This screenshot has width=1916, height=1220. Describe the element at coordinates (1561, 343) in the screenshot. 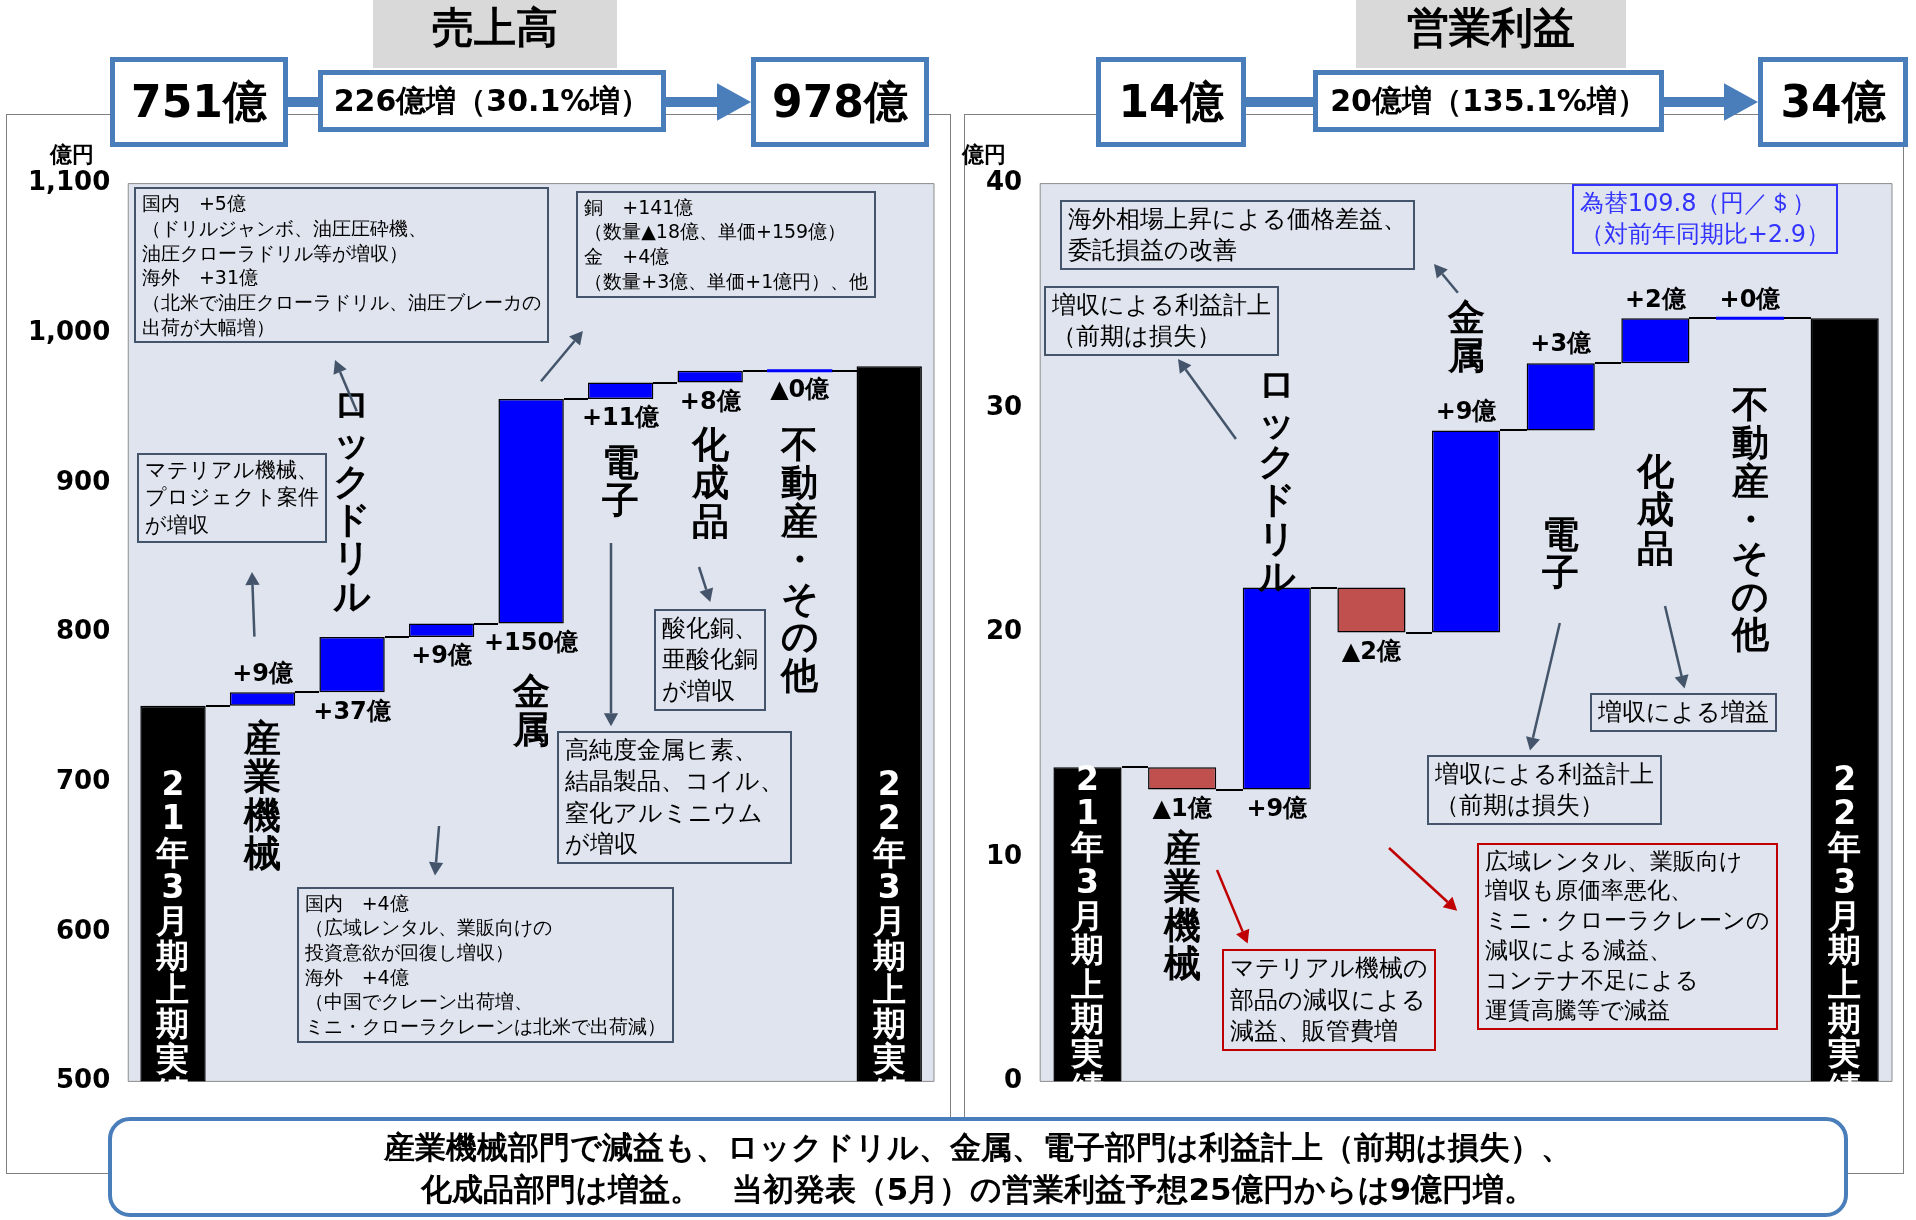

I see `data-label: +3億` at that location.